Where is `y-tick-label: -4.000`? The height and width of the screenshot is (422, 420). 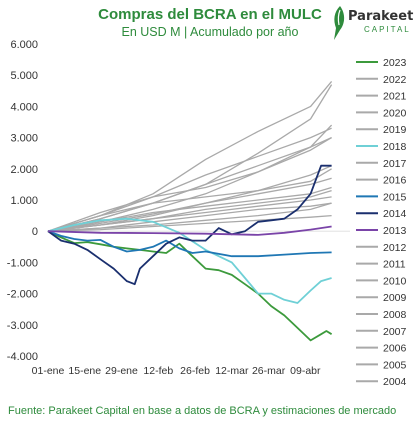
y-tick-label: -4.000 is located at coordinates (22, 357).